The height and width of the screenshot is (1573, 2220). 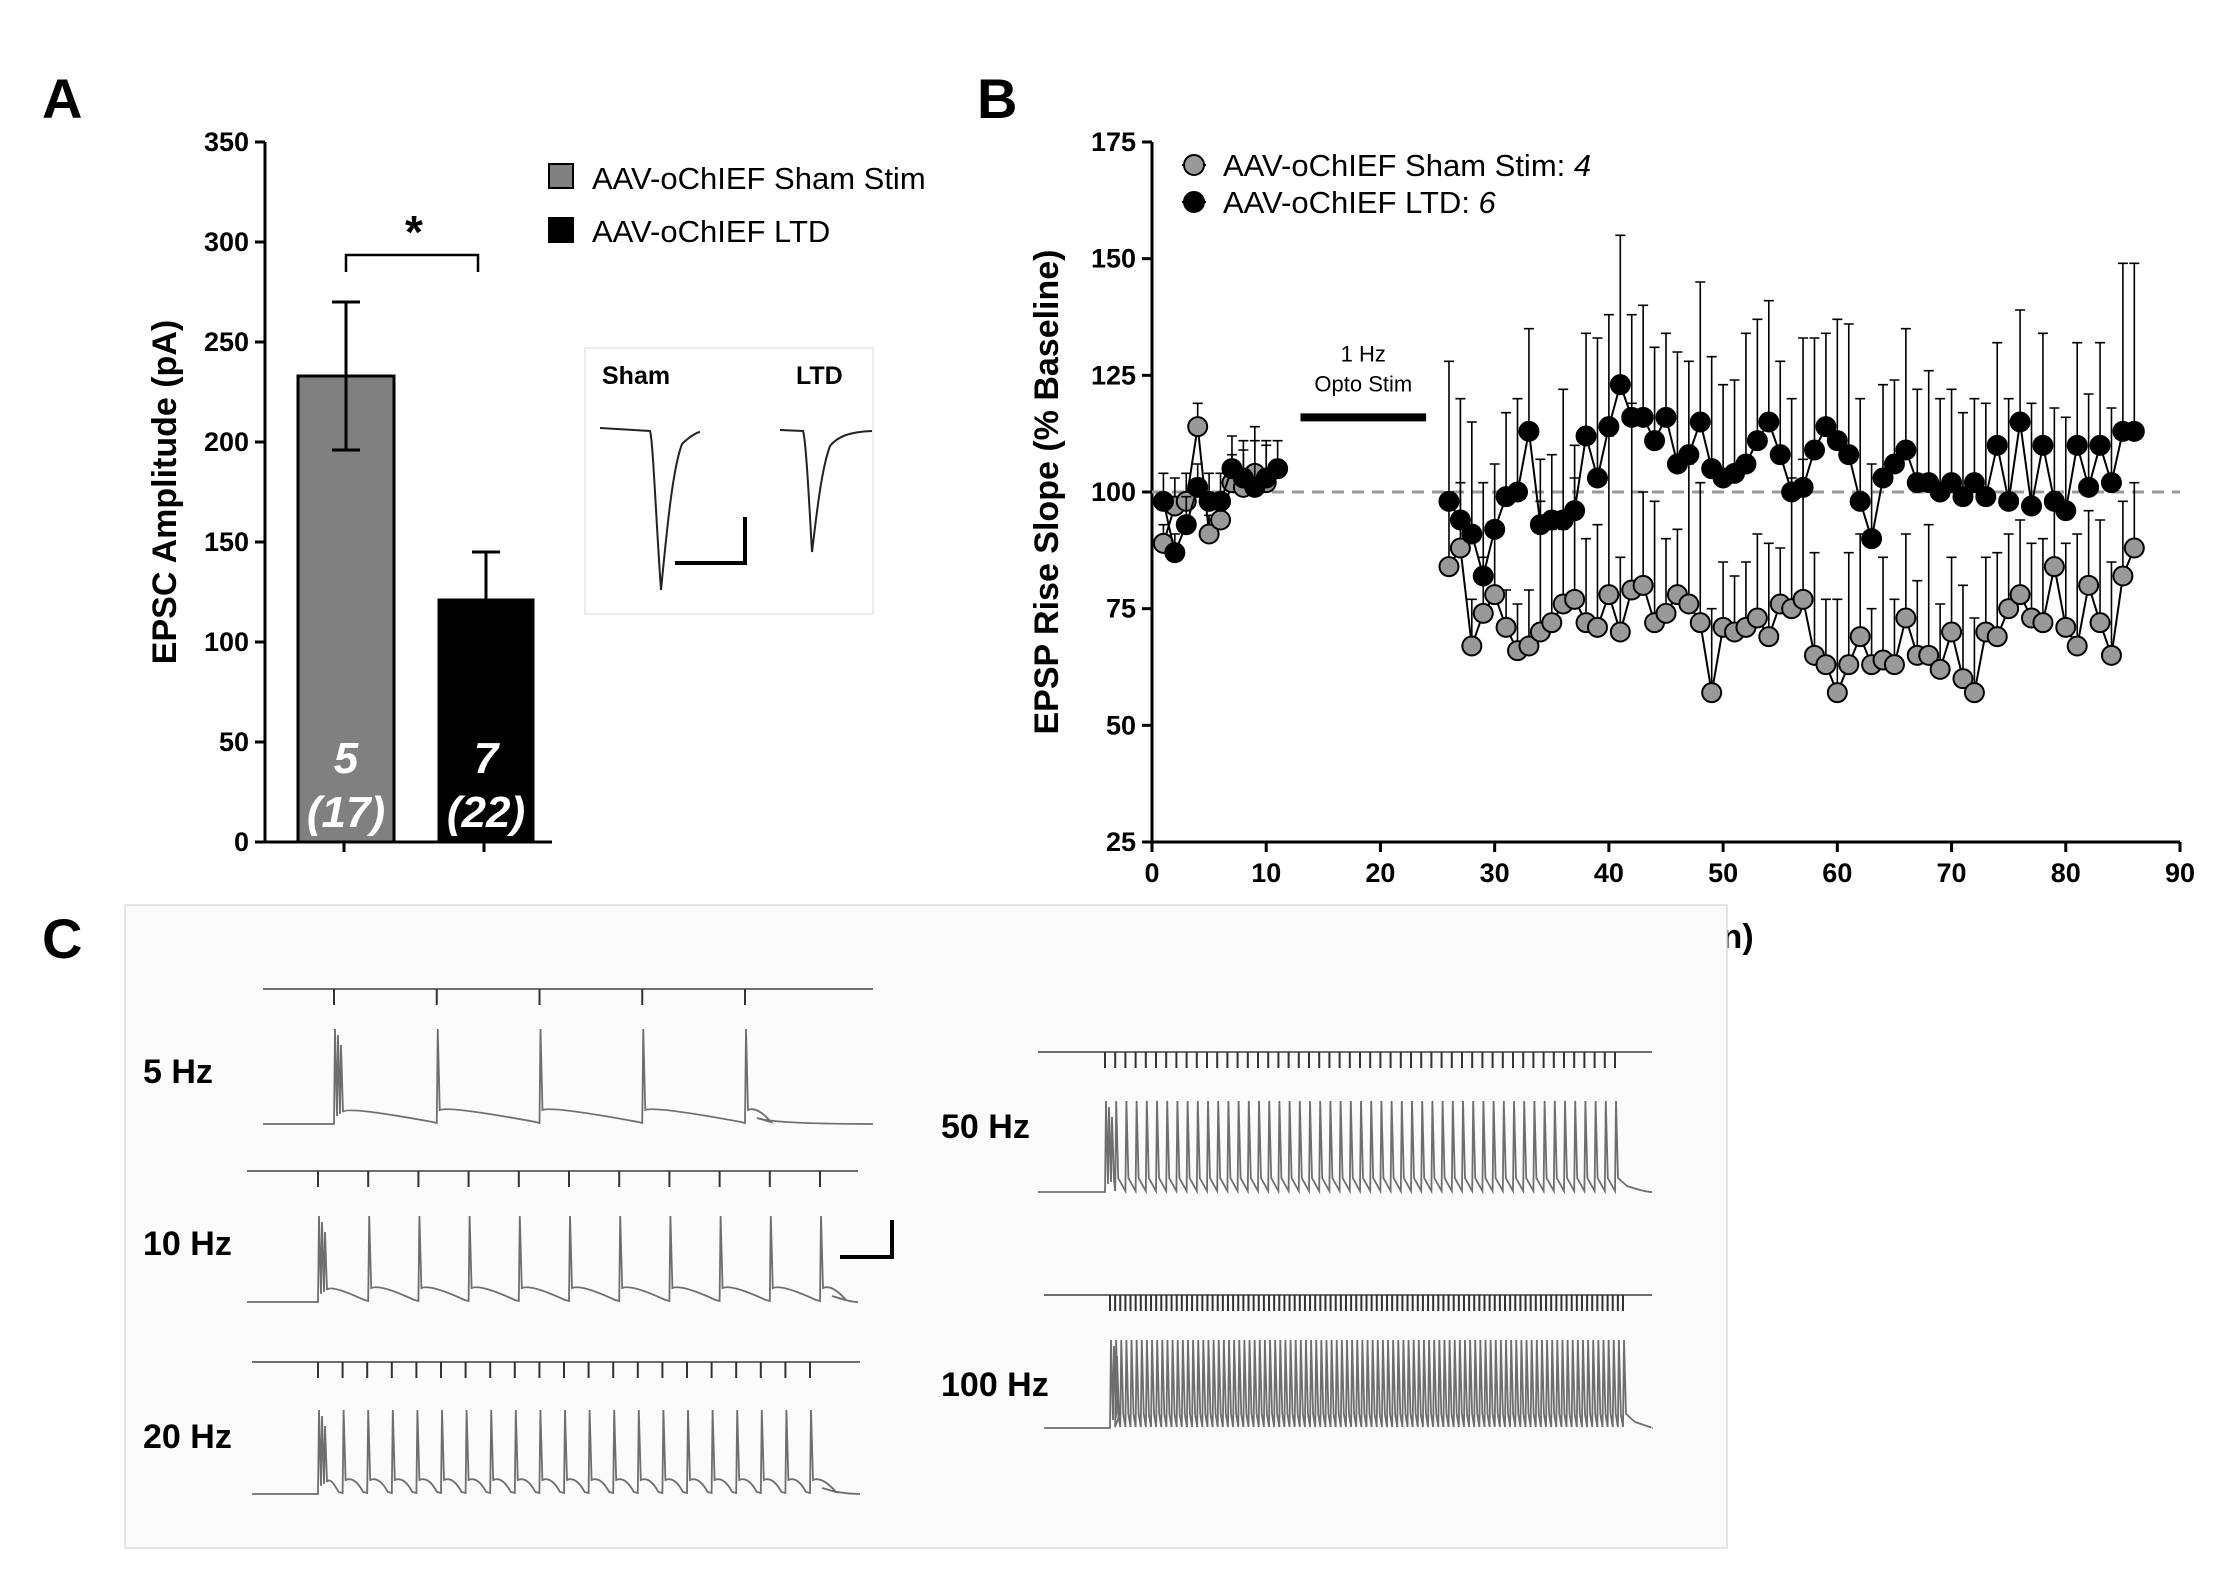 I want to click on line-plot-series, so click(x=1648, y=469).